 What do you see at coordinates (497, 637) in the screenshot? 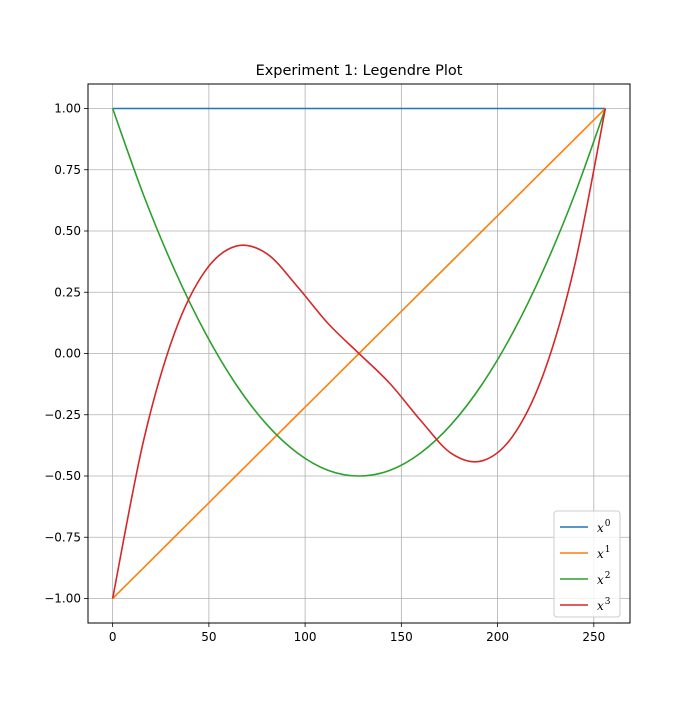
I see `x-tick-label: 200` at bounding box center [497, 637].